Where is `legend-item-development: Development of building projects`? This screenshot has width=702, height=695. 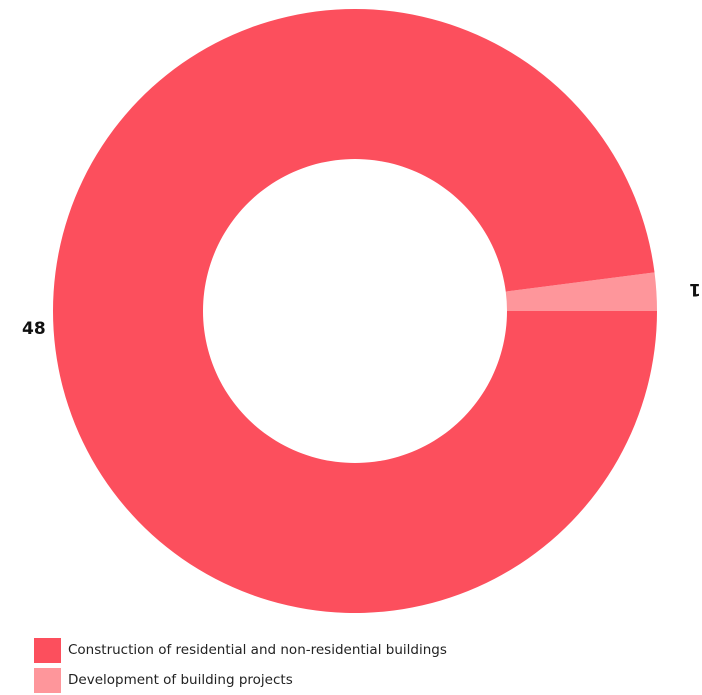
legend-item-development: Development of building projects is located at coordinates (240, 680).